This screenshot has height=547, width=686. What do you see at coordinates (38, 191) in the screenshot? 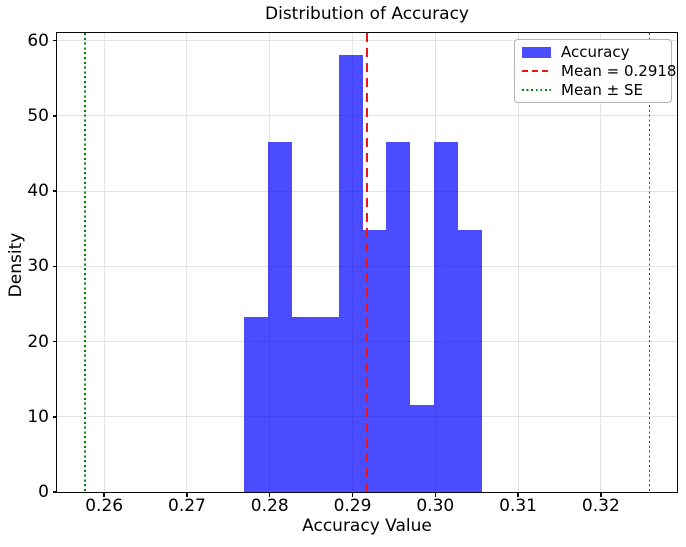
I see `y-tick-label: 40` at bounding box center [38, 191].